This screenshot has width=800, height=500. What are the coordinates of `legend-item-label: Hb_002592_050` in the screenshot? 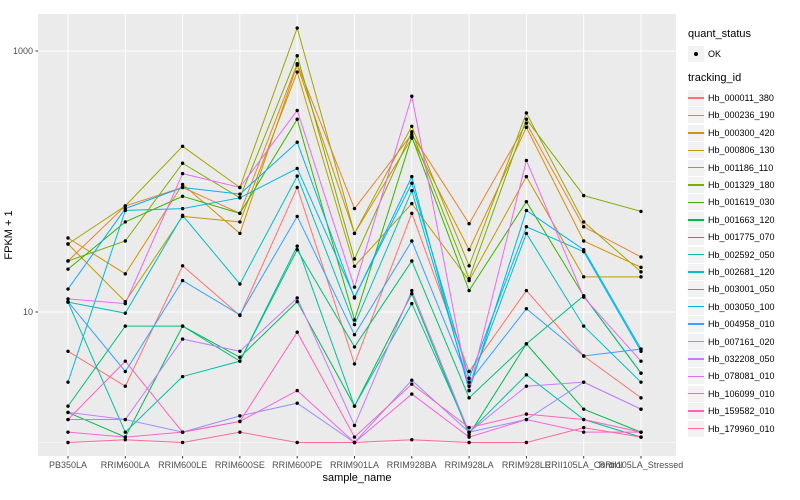 It's located at (741, 254).